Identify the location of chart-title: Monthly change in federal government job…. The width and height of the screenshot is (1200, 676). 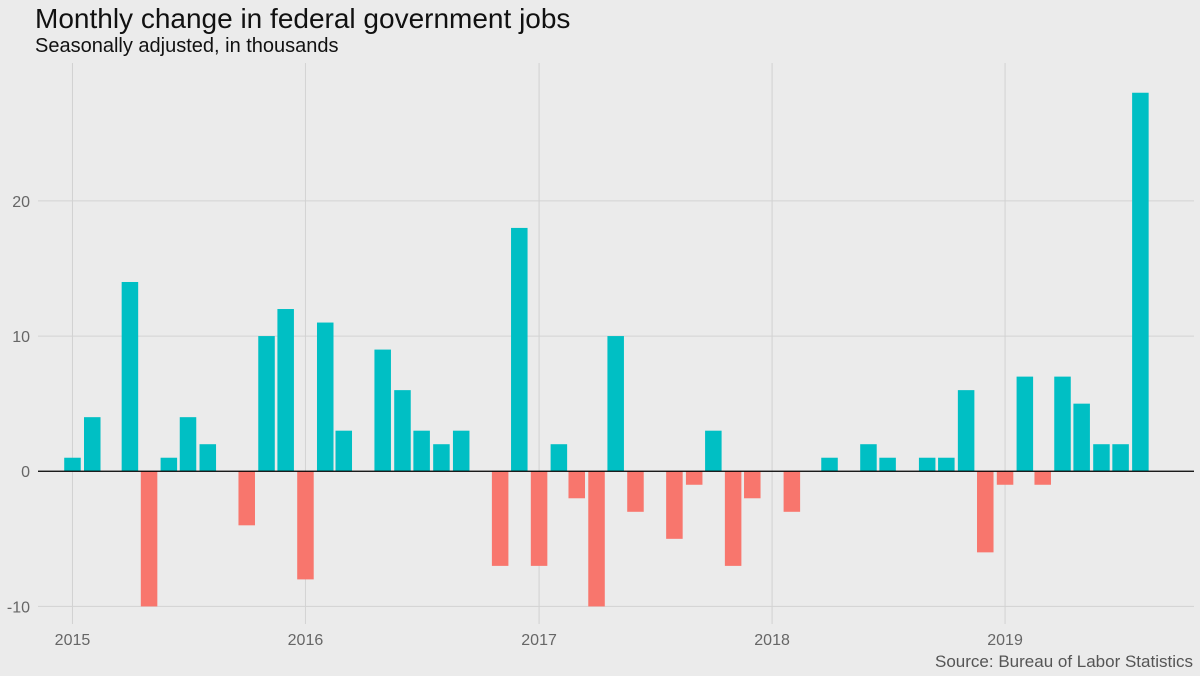
(303, 18).